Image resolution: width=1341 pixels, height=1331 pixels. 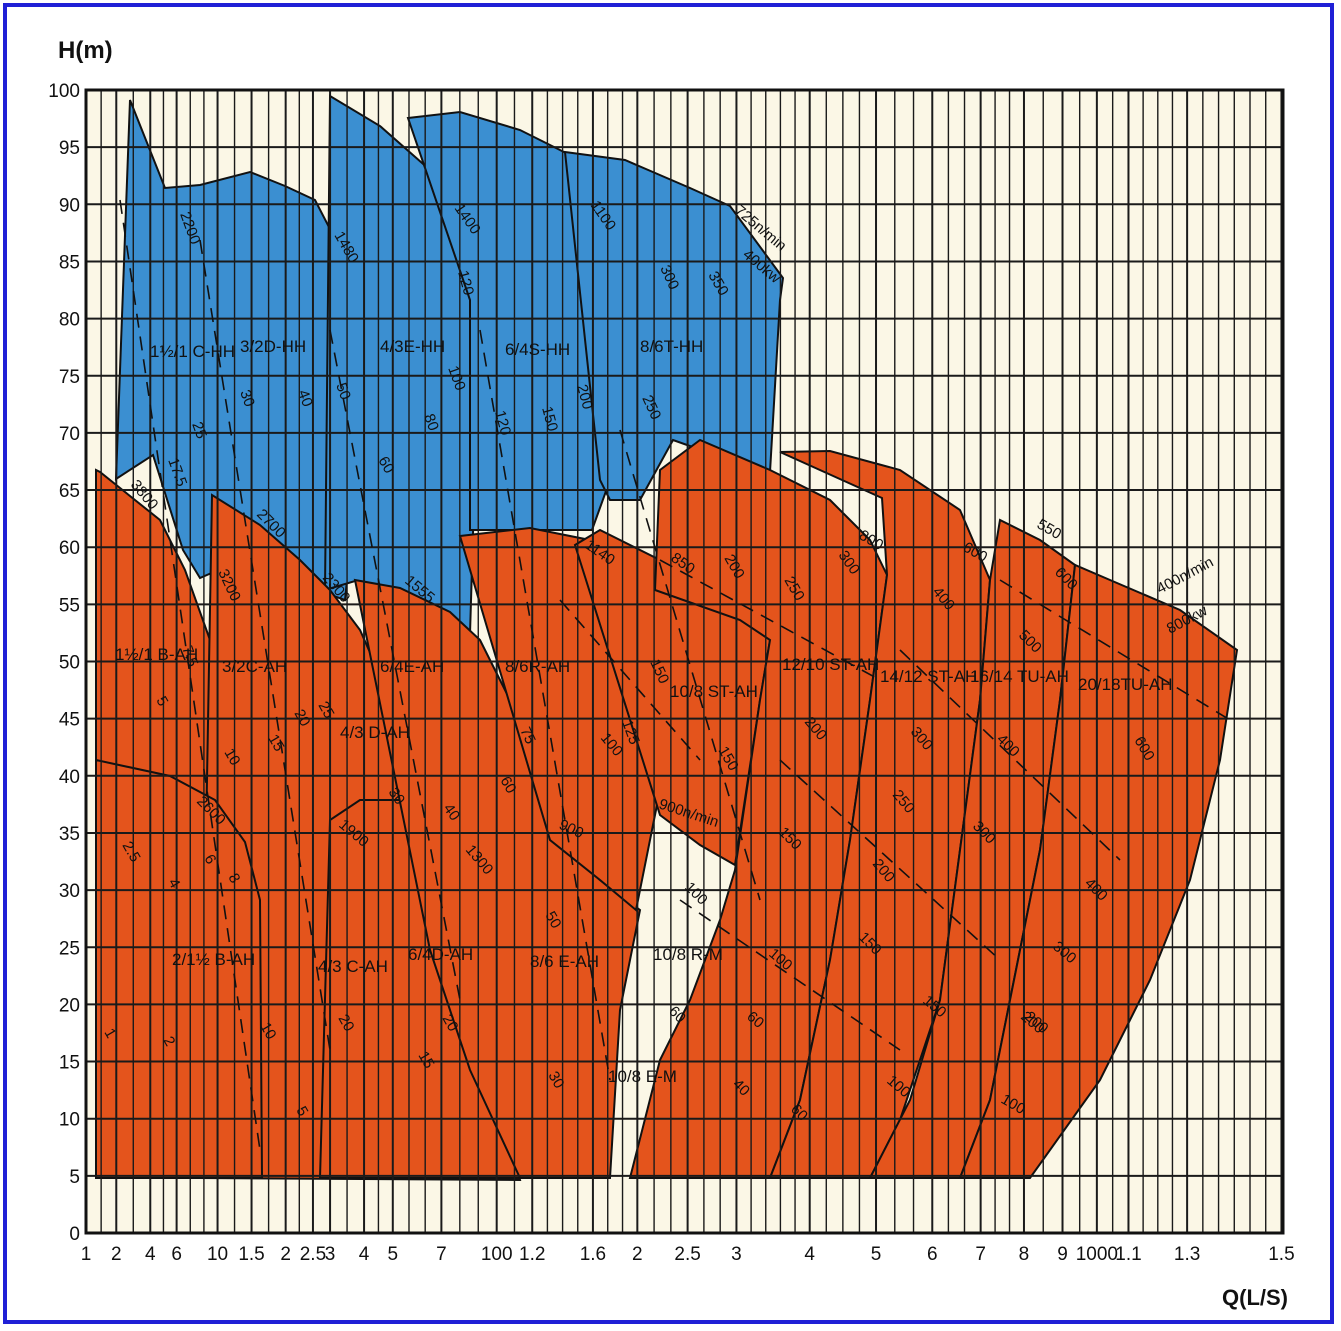 What do you see at coordinates (69, 148) in the screenshot?
I see `y-tick-label: 95` at bounding box center [69, 148].